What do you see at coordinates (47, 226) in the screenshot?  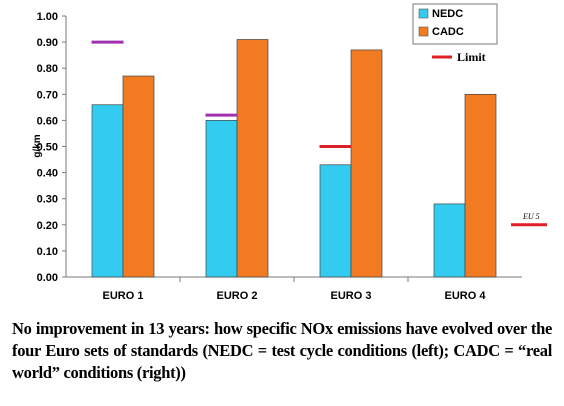 I see `y-tick-label: 0.20` at bounding box center [47, 226].